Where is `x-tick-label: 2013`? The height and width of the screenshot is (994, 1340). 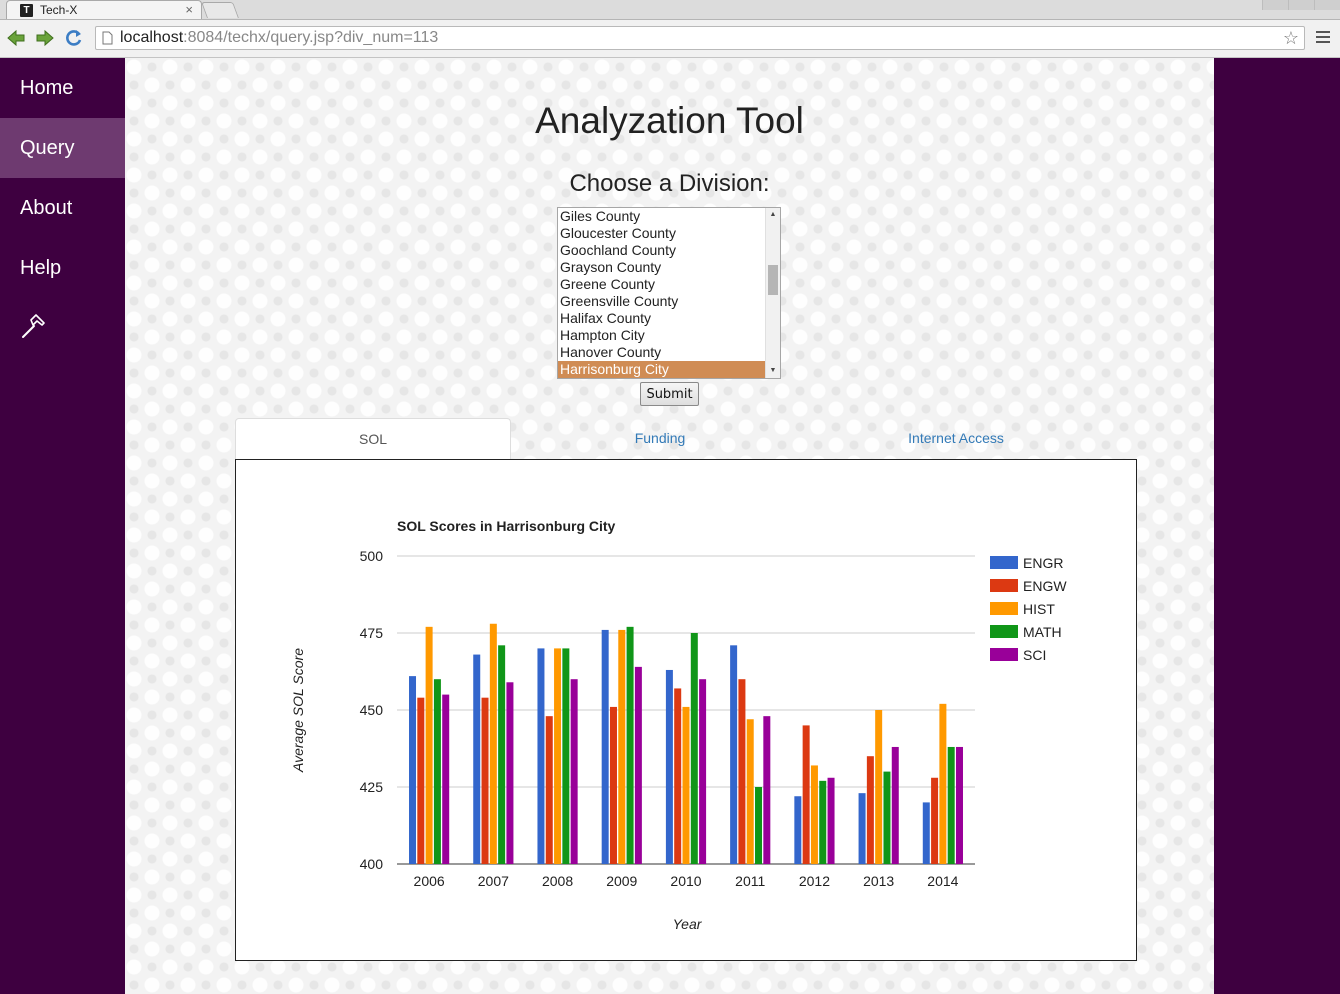
x-tick-label: 2013 is located at coordinates (878, 881).